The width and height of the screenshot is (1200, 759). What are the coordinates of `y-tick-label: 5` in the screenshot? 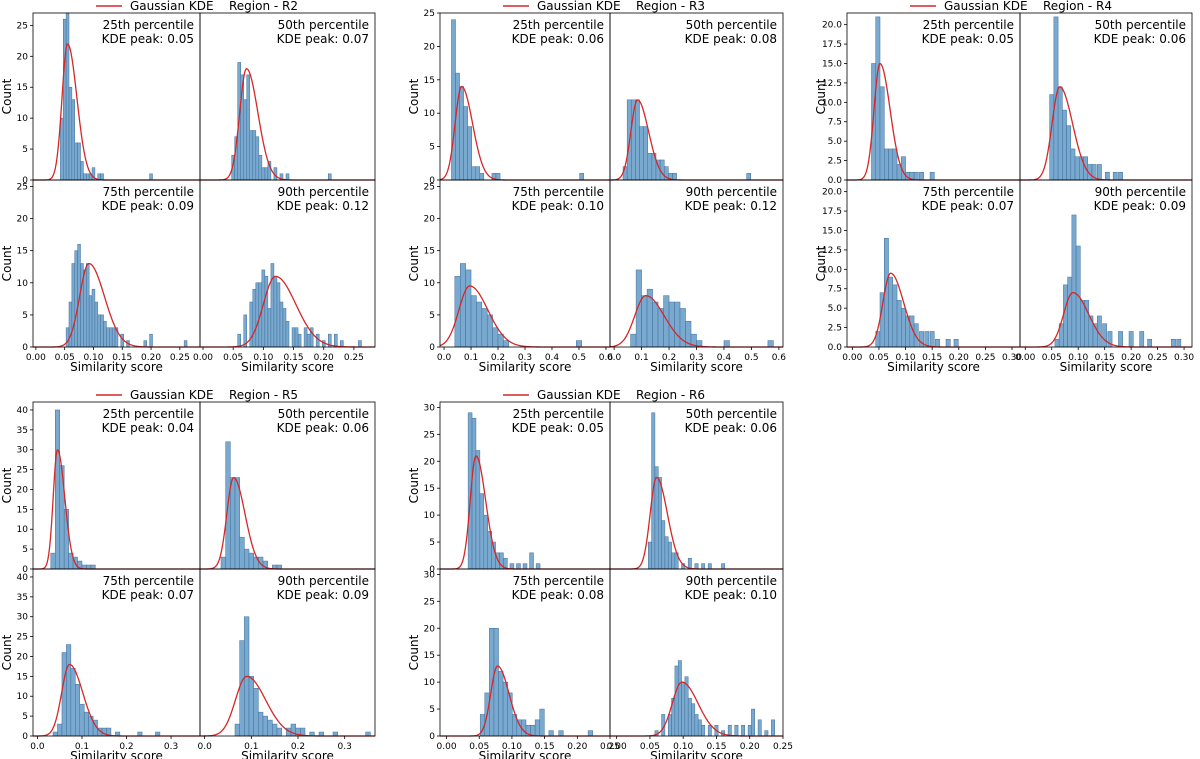 It's located at (432, 710).